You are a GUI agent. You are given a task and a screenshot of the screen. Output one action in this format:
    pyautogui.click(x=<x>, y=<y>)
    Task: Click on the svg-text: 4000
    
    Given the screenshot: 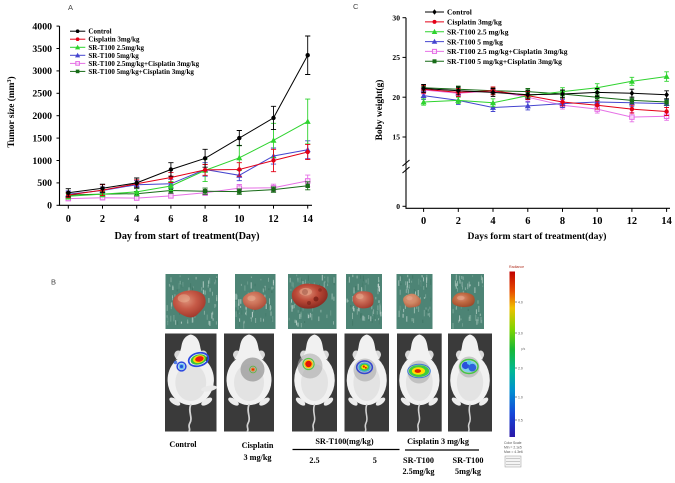 What is the action you would take?
    pyautogui.click(x=42, y=26)
    